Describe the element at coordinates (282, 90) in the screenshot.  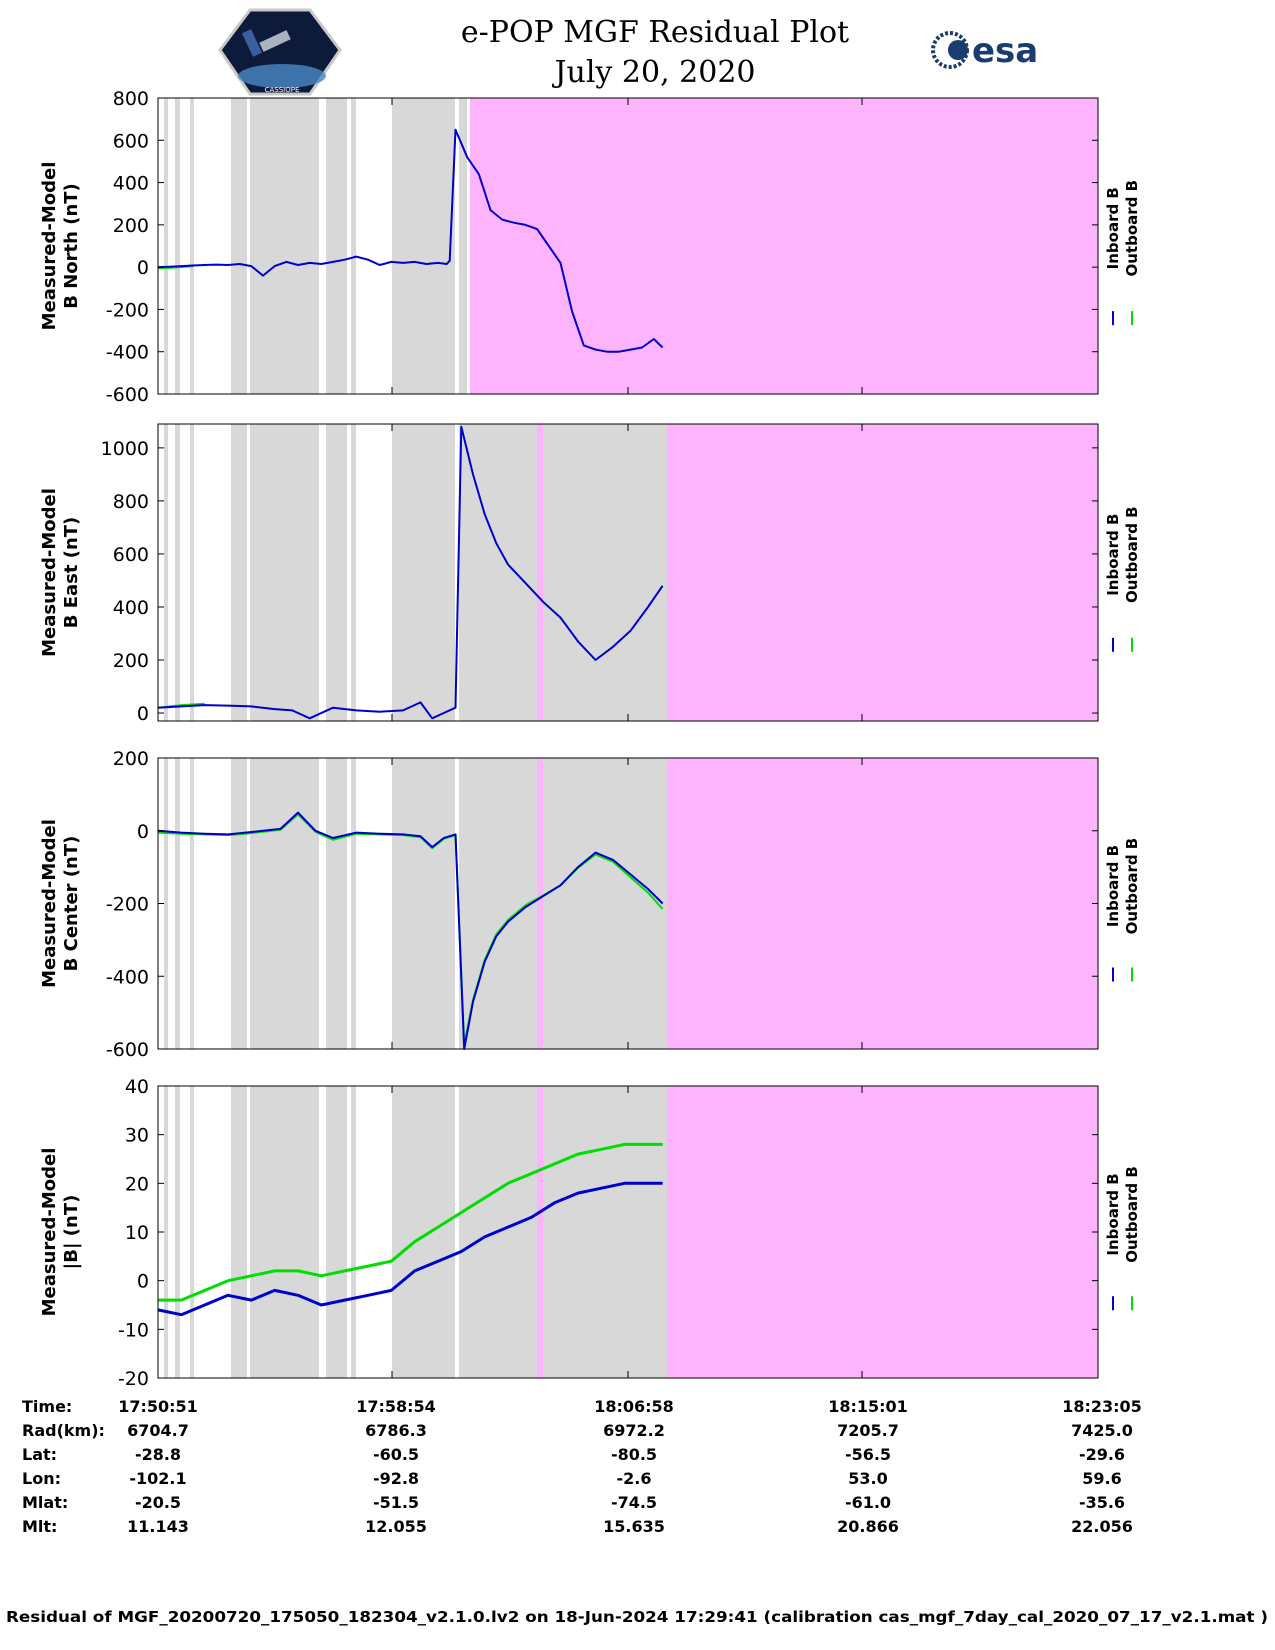
I see `cassiope-logo-text: CASSIOPE` at that location.